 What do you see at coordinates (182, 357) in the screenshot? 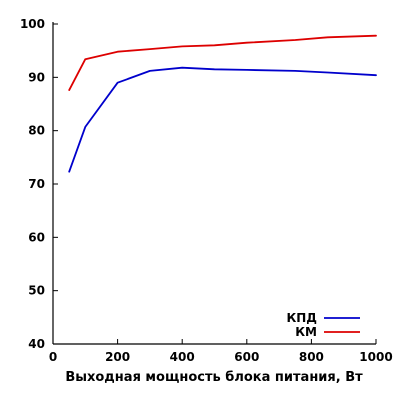
I see `x-tick-label: 400` at bounding box center [182, 357].